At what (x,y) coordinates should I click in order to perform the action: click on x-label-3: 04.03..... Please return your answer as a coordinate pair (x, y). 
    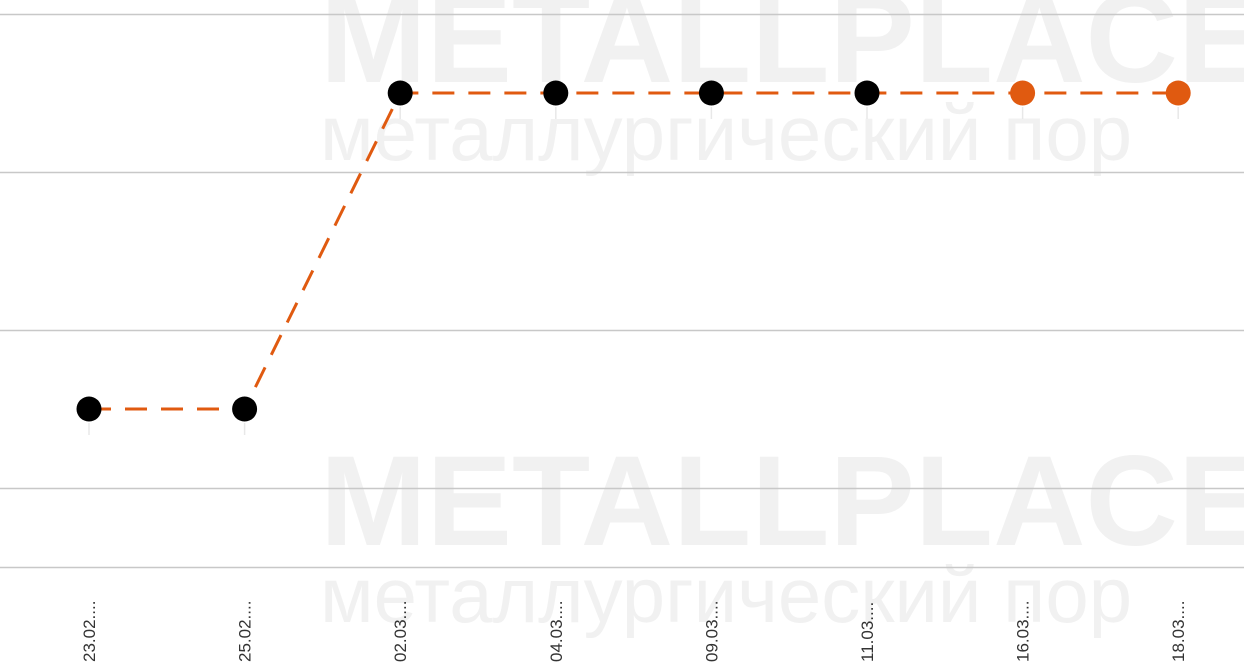
    Looking at the image, I should click on (556, 631).